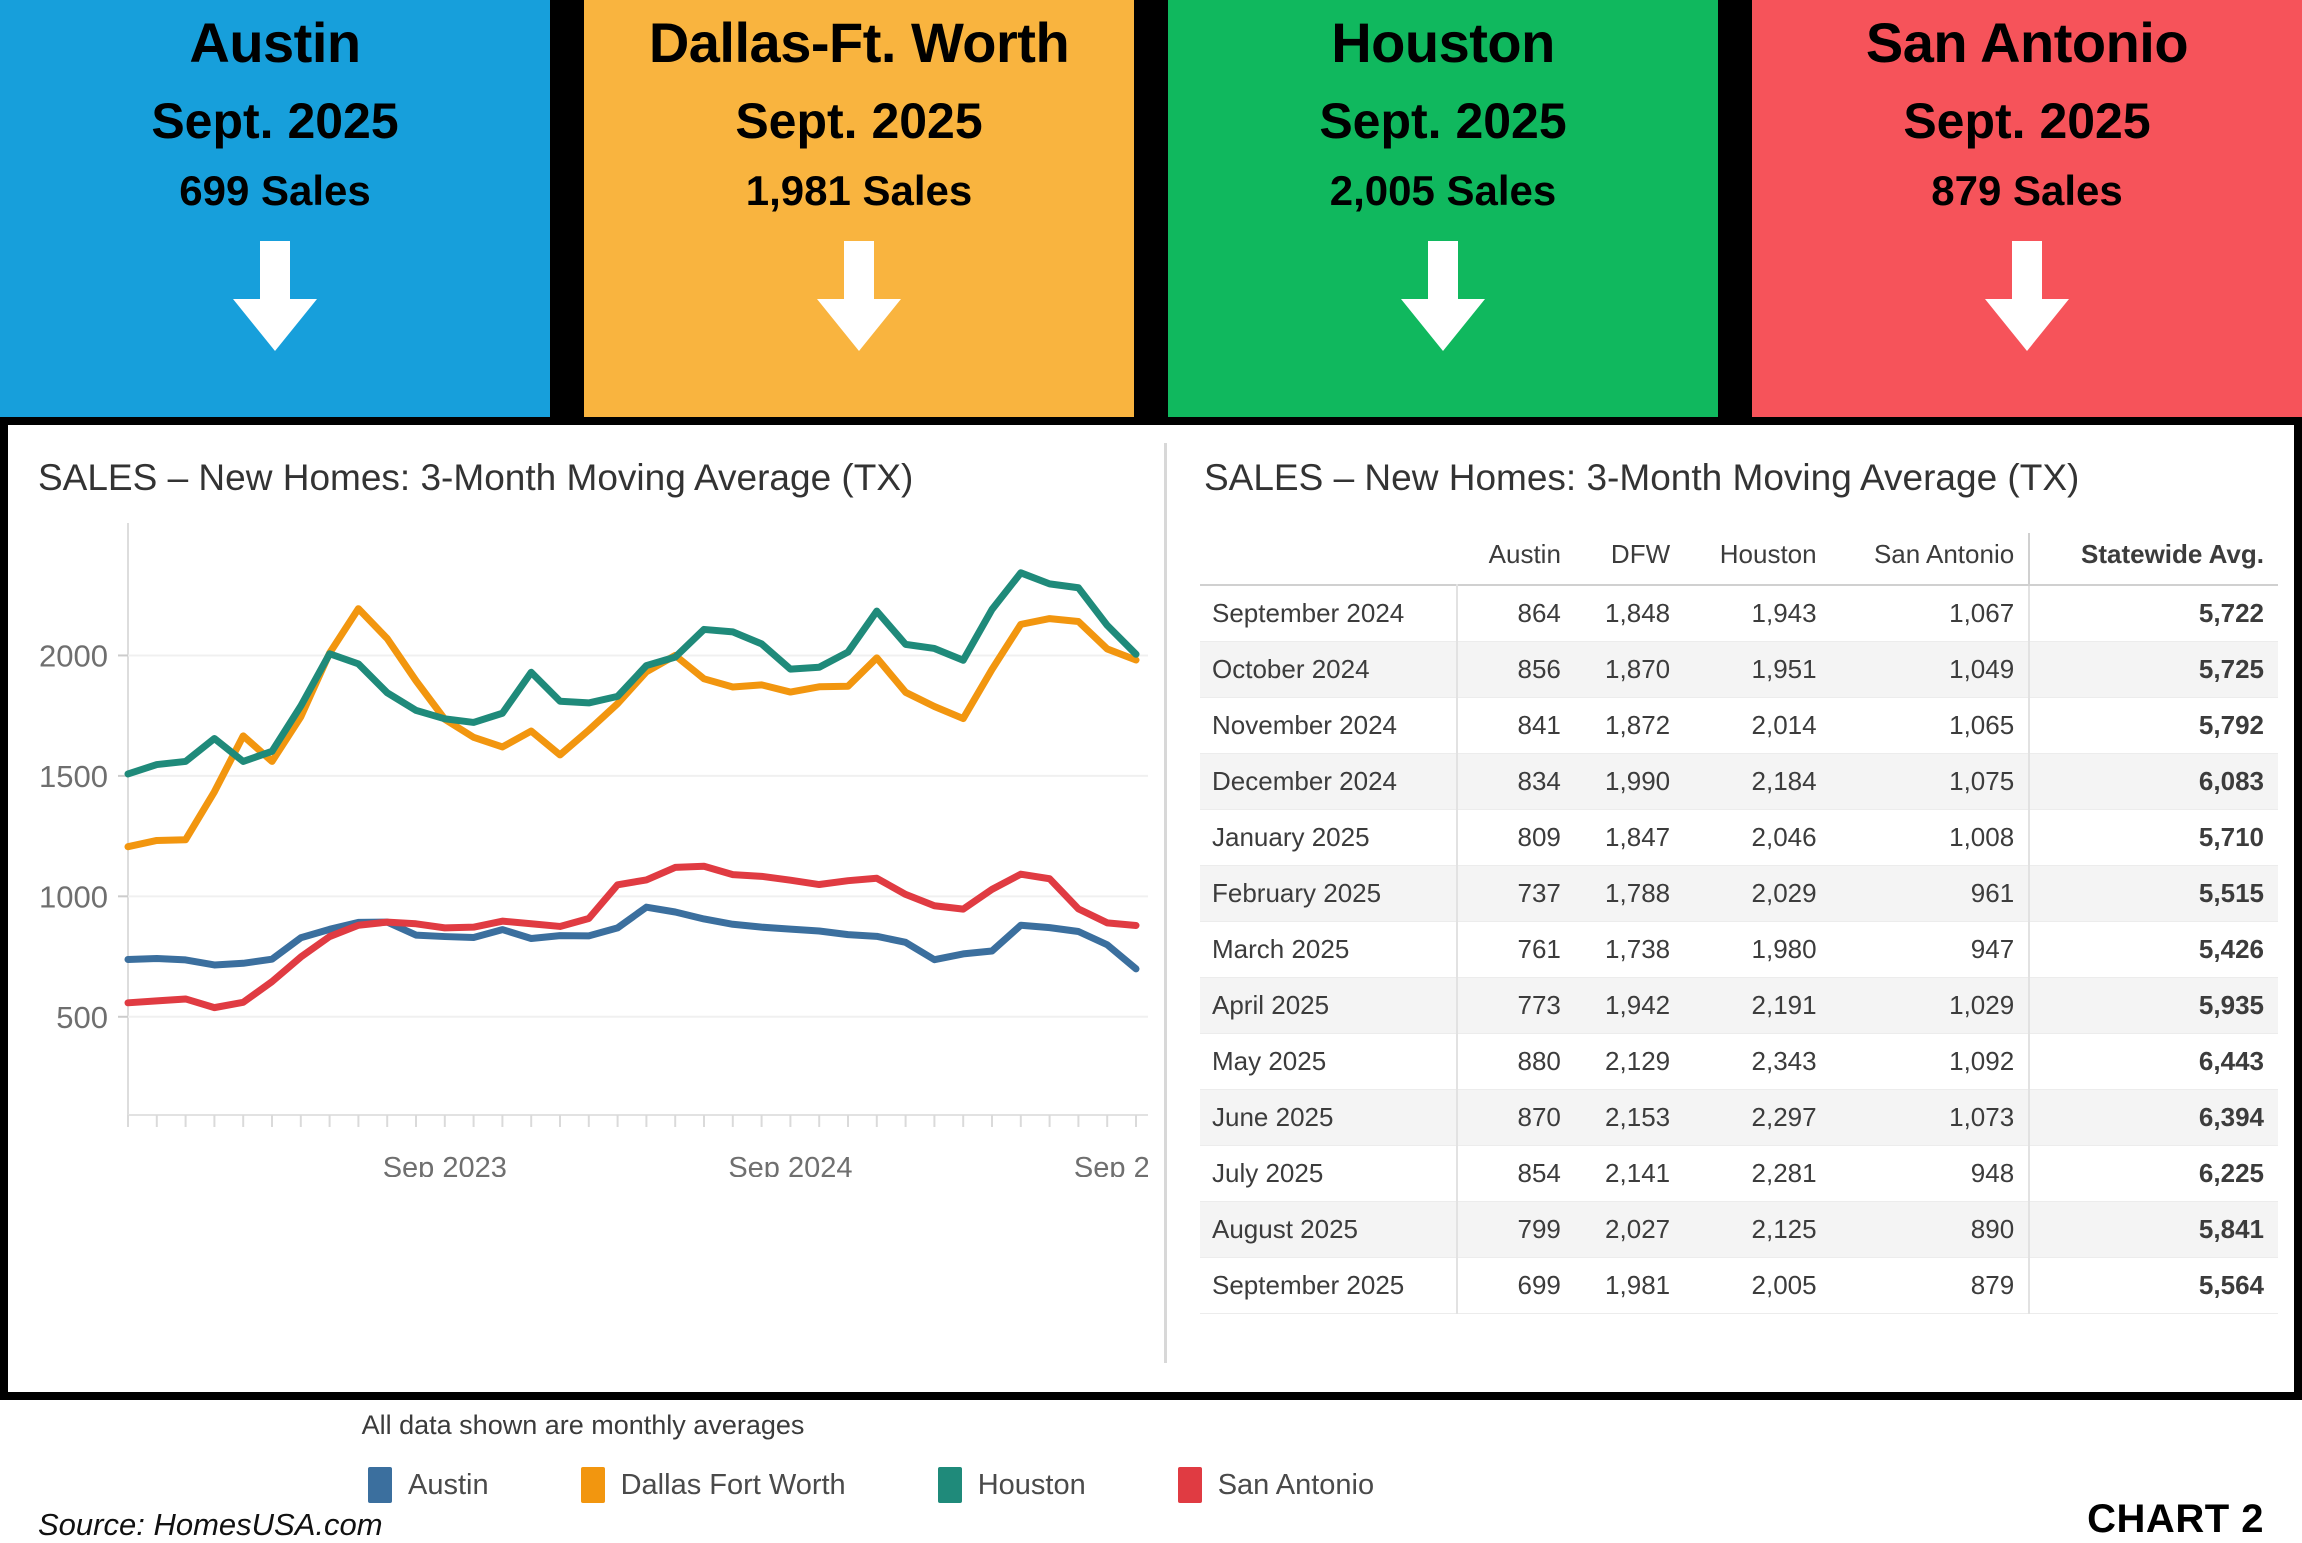 The width and height of the screenshot is (2302, 1543). Describe the element at coordinates (1165, 903) in the screenshot. I see `panel-divider` at that location.